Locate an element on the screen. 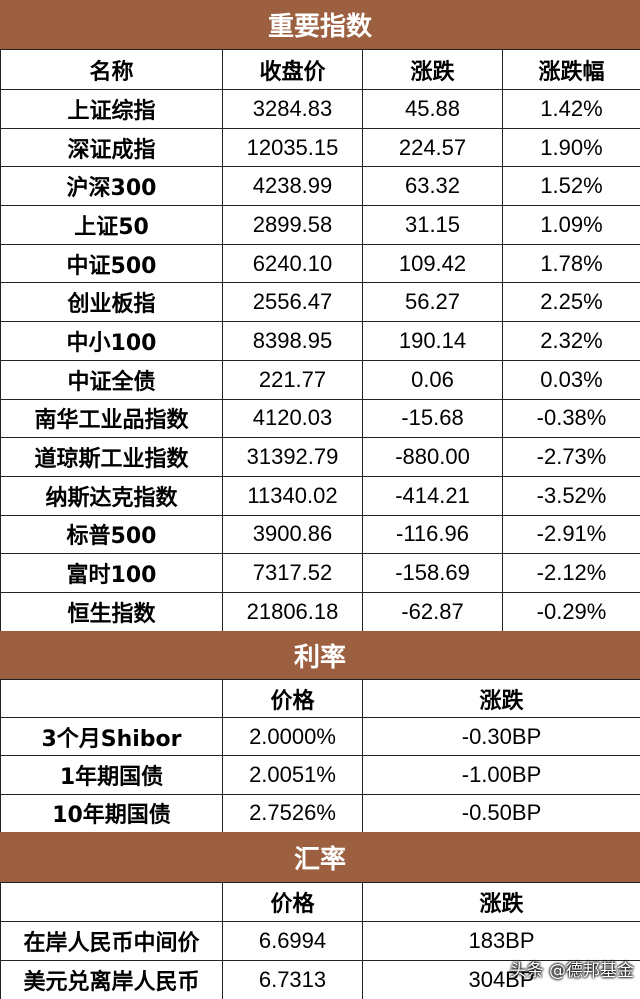 The image size is (640, 999). cell-value: -15.68 is located at coordinates (432, 418).